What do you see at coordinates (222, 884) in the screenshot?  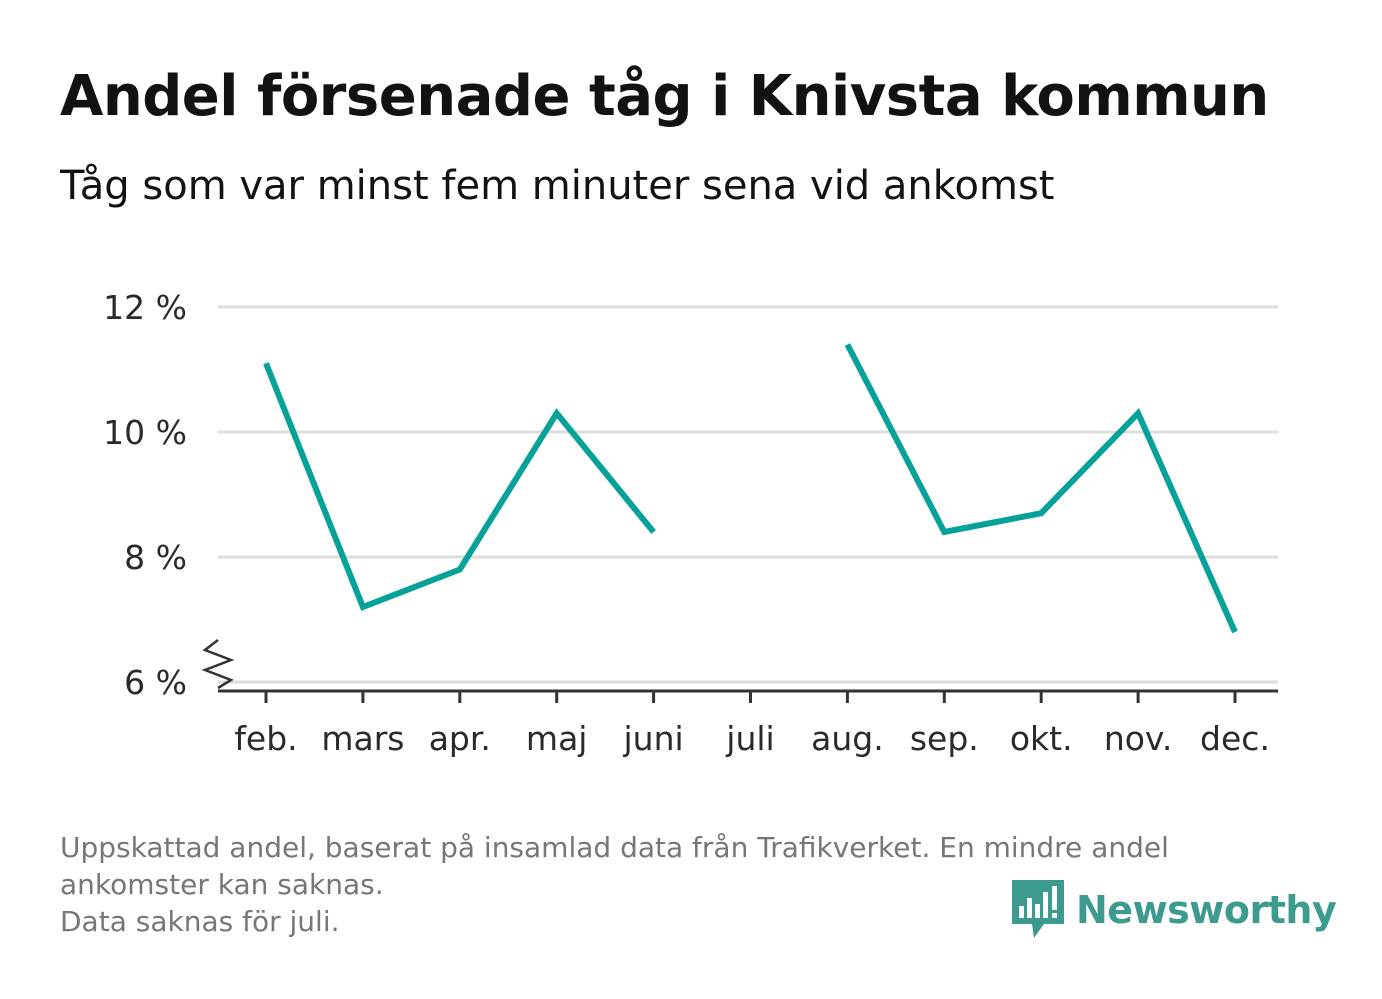 I see `footnote-line-2: ankomster kan saknas.` at bounding box center [222, 884].